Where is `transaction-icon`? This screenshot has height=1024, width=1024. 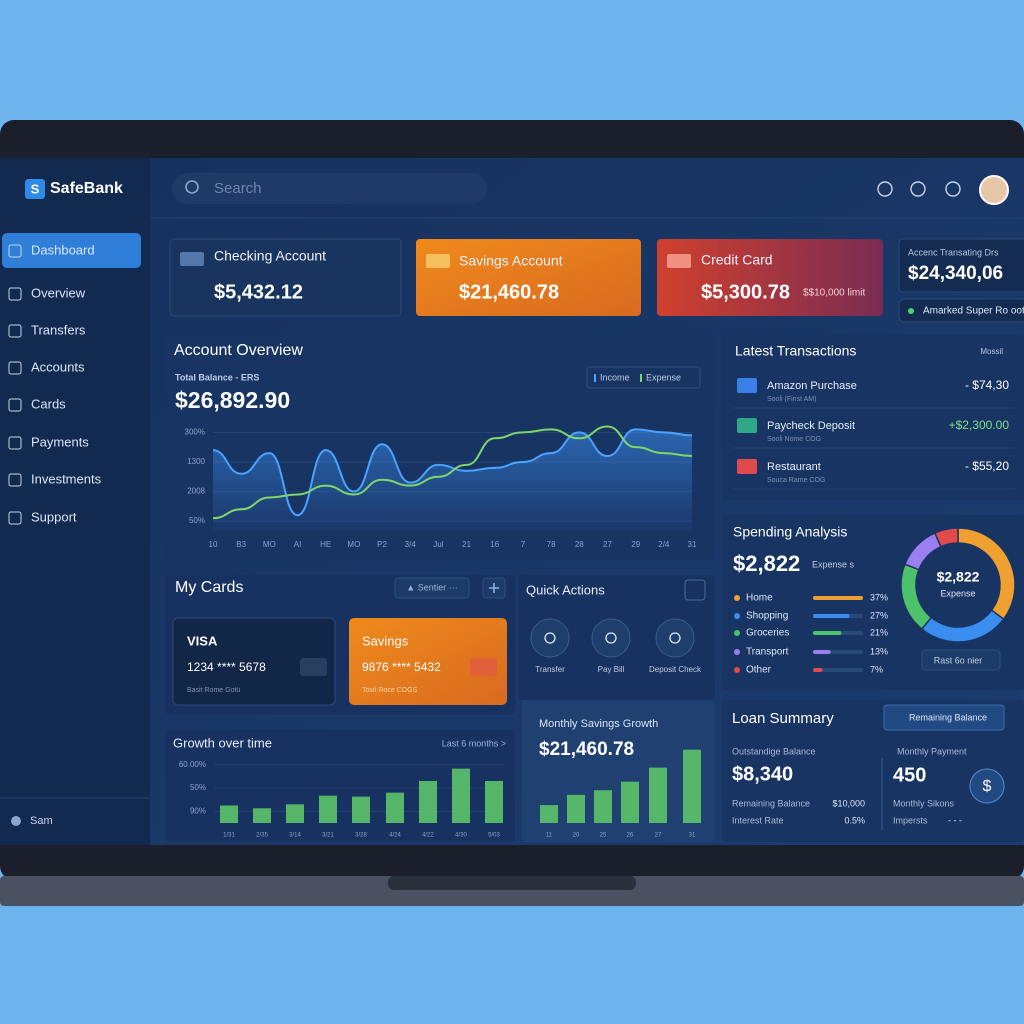
transaction-icon is located at coordinates (747, 466).